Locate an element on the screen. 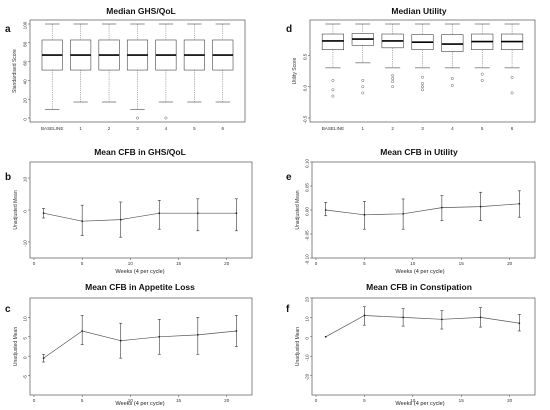 The width and height of the screenshot is (550, 410). y-tick-label: -0.10 is located at coordinates (307, 259).